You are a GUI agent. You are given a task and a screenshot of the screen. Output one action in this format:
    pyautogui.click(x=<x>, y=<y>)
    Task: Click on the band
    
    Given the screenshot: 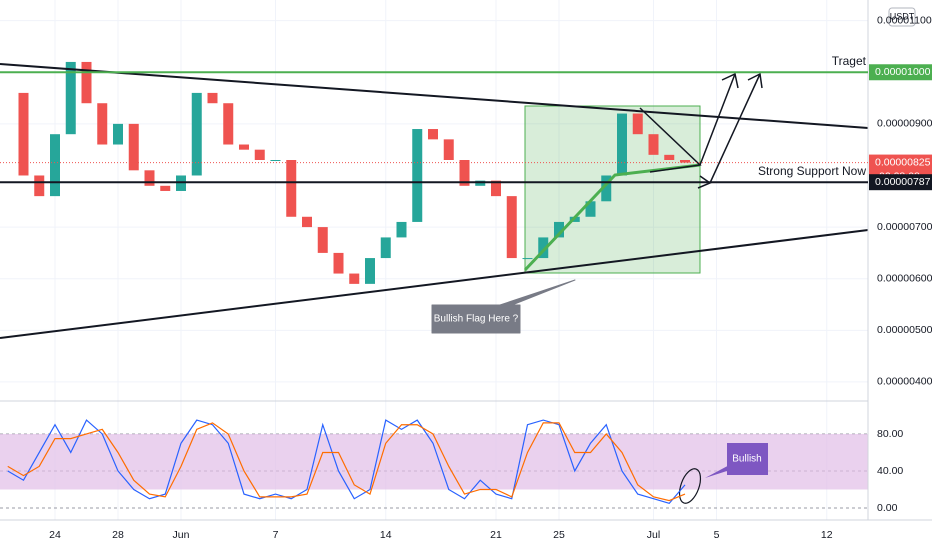 What is the action you would take?
    pyautogui.click(x=434, y=461)
    